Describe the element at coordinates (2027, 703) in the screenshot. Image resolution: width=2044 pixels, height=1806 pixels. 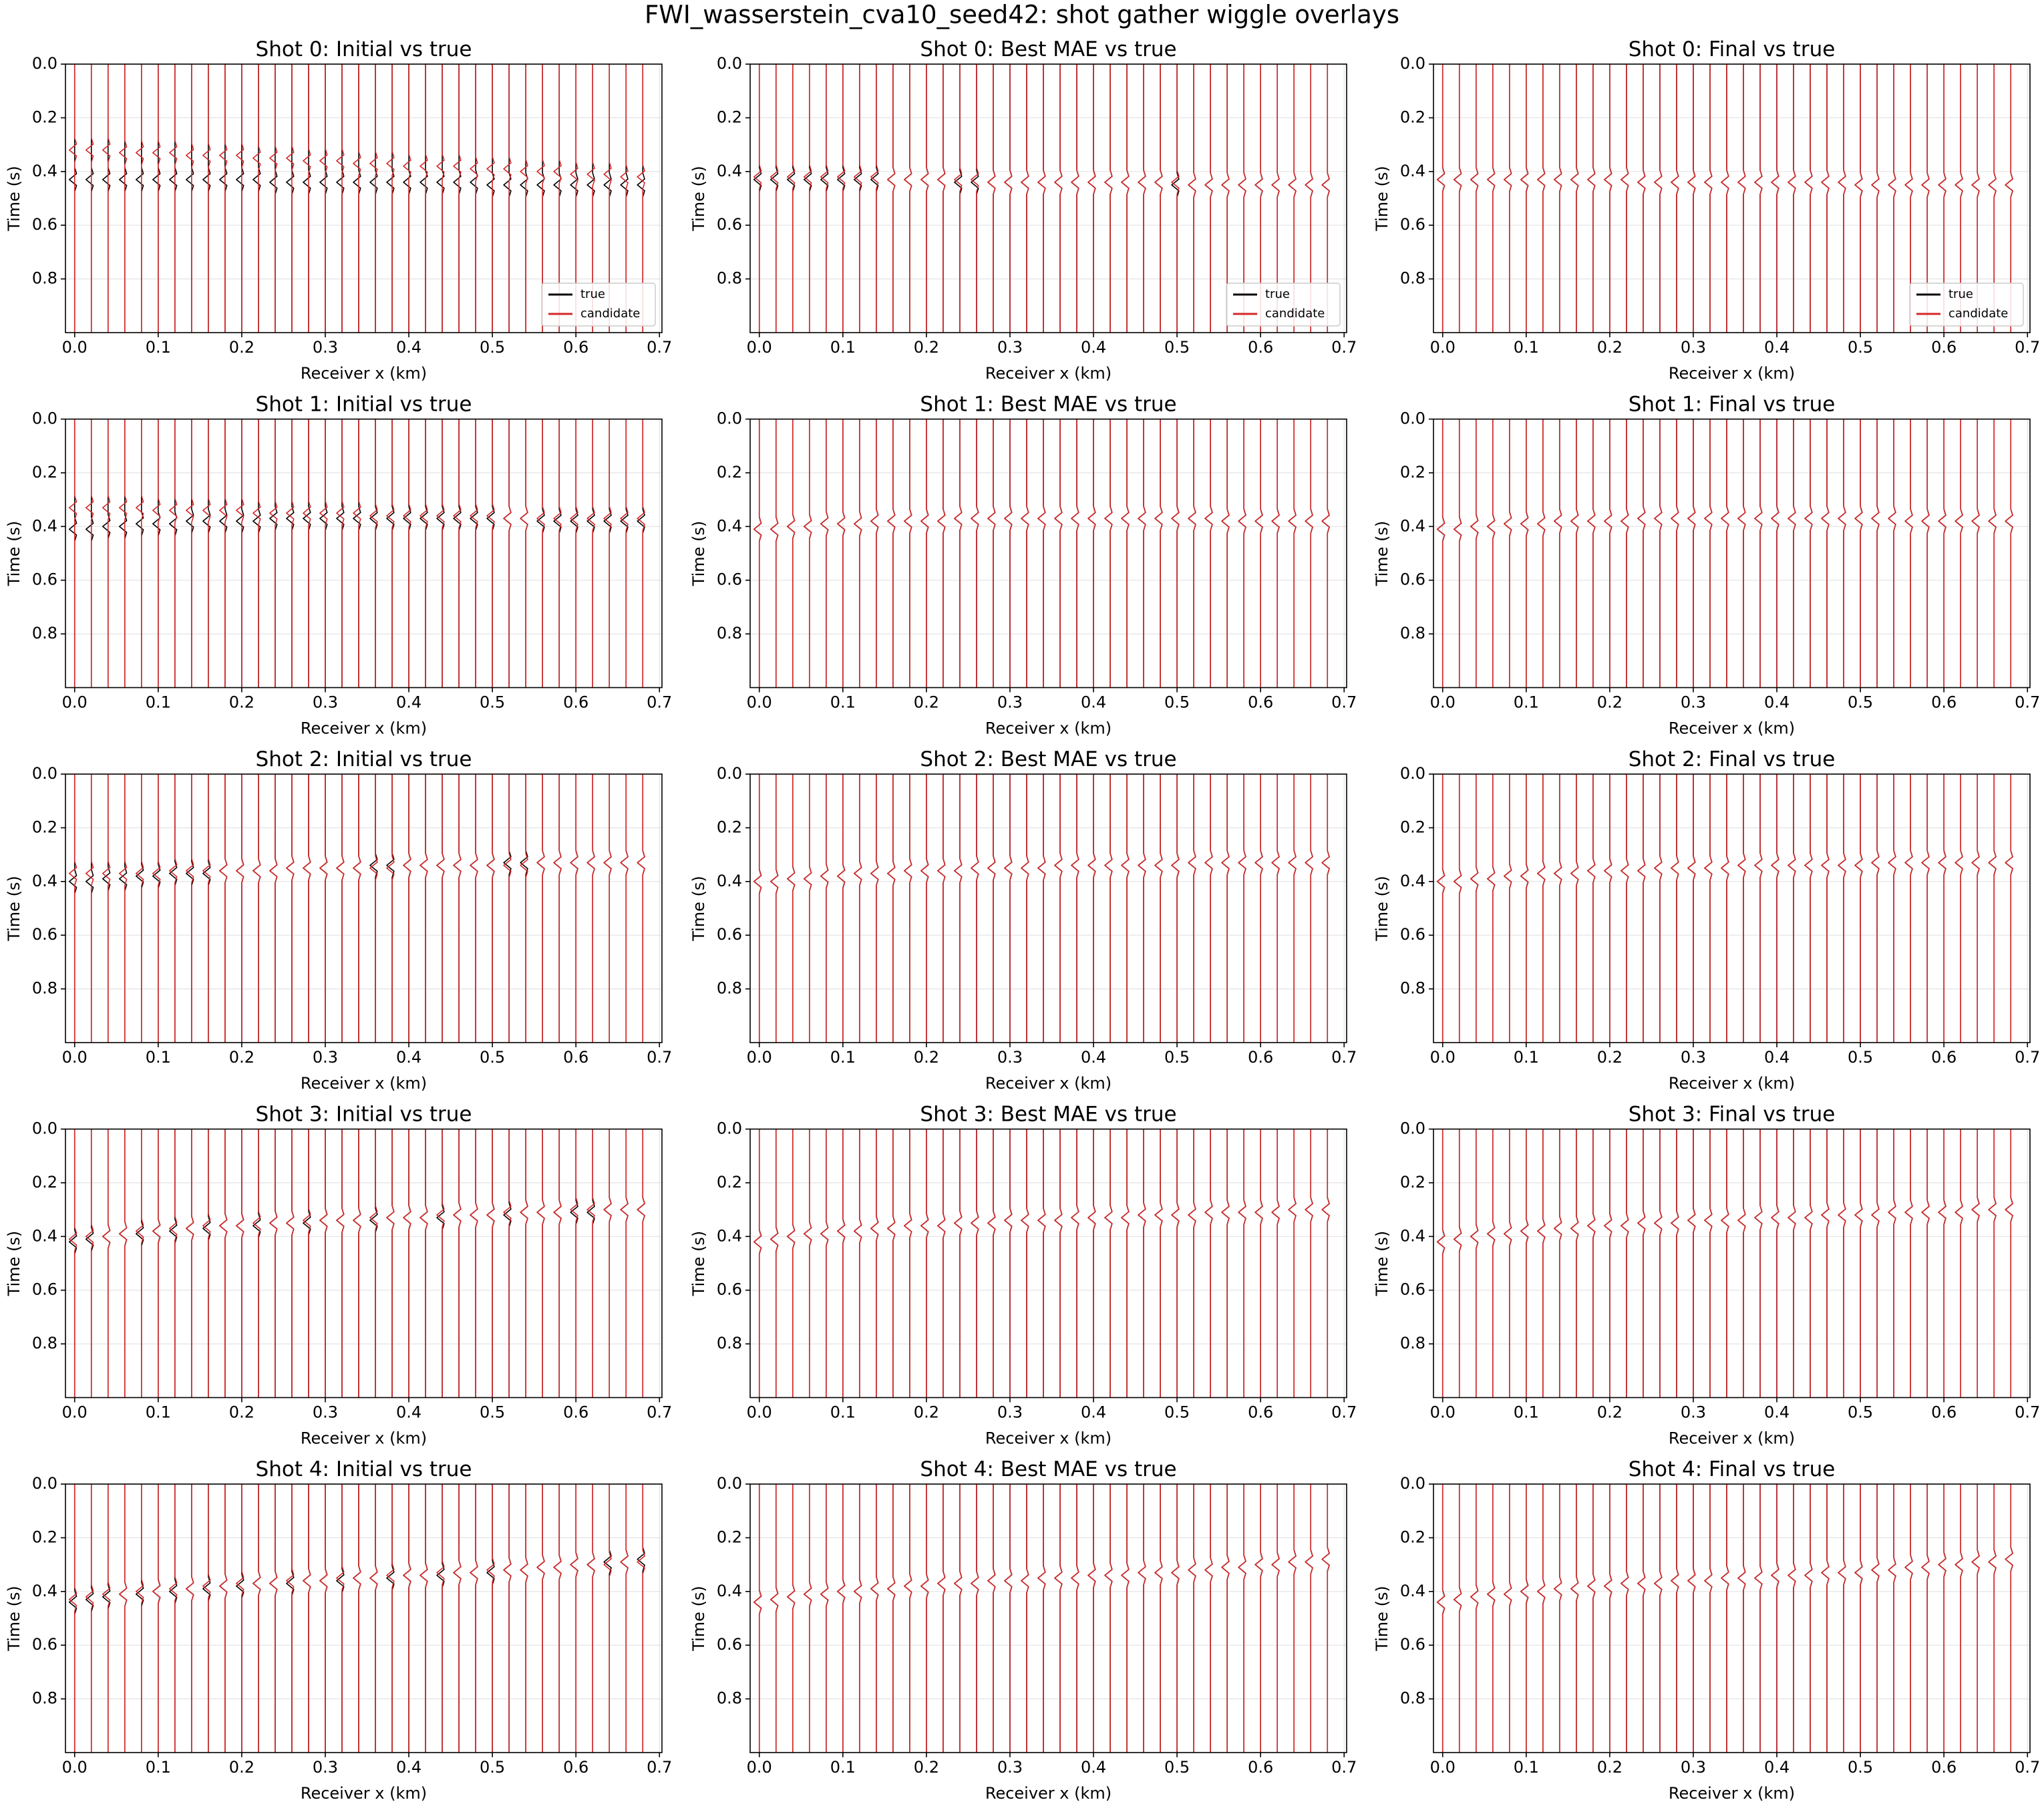
I see `x-tick-label: 0.7` at that location.